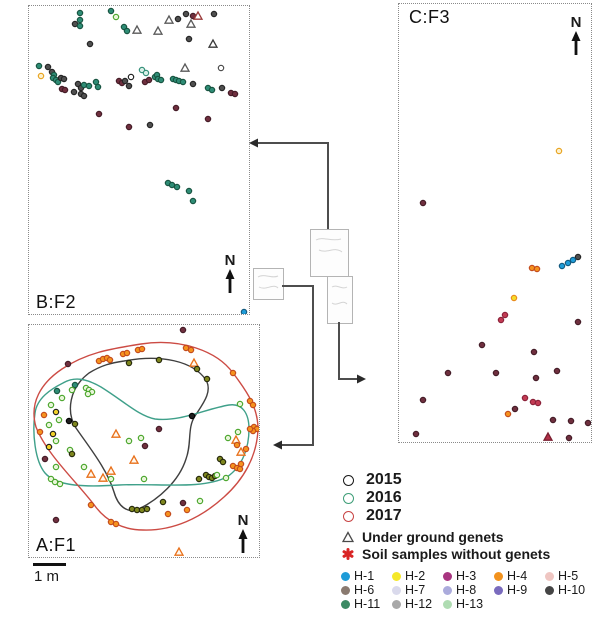 The width and height of the screenshot is (600, 620). Describe the element at coordinates (348, 516) in the screenshot. I see `year-2017-circle-icon` at that location.